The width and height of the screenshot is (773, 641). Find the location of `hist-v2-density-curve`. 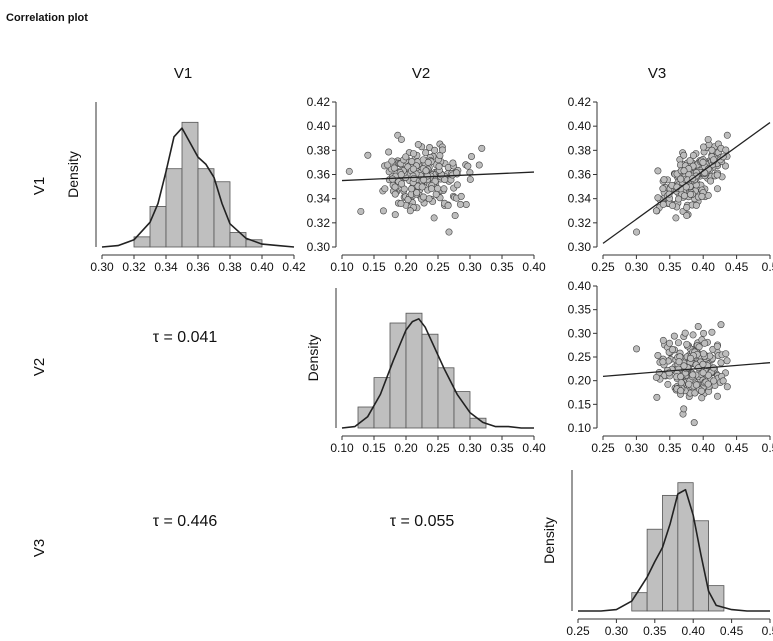

hist-v2-density-curve is located at coordinates (437, 373).